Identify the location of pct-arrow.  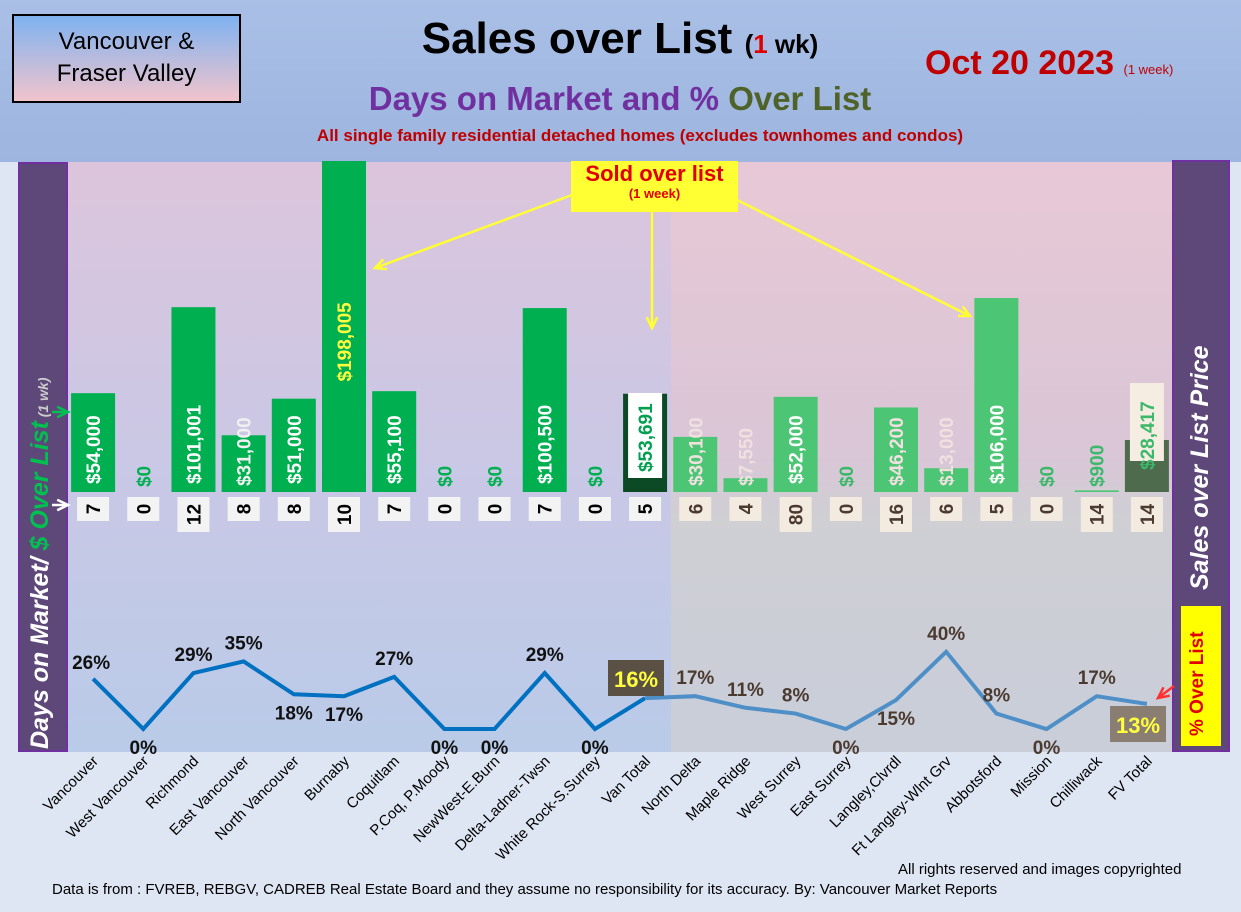
(1166, 692).